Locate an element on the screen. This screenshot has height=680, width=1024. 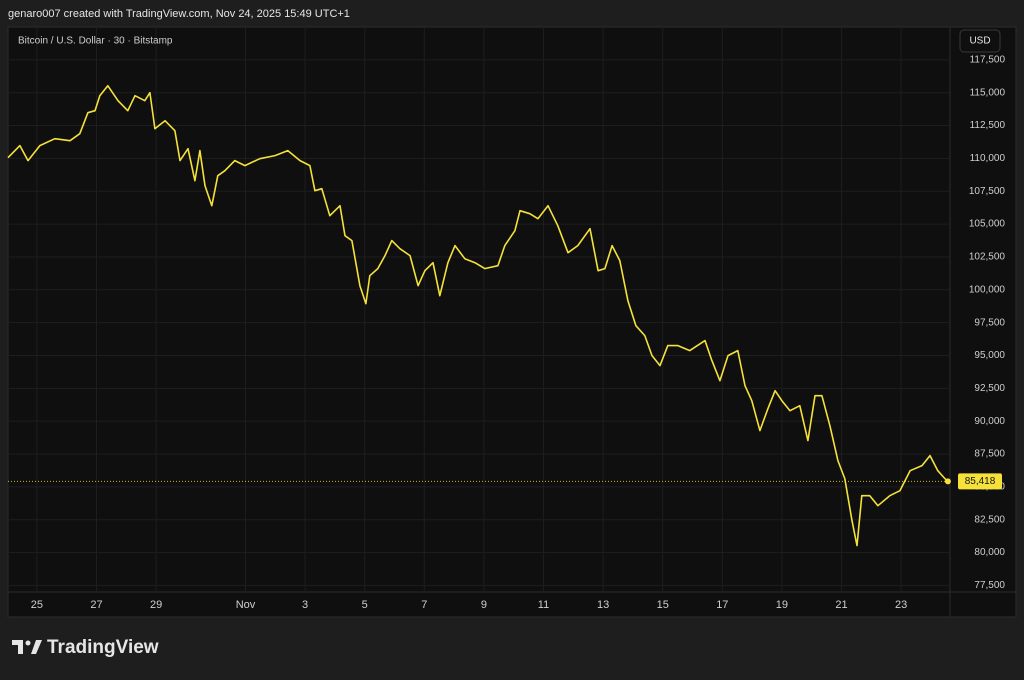
currency-button is located at coordinates (980, 41).